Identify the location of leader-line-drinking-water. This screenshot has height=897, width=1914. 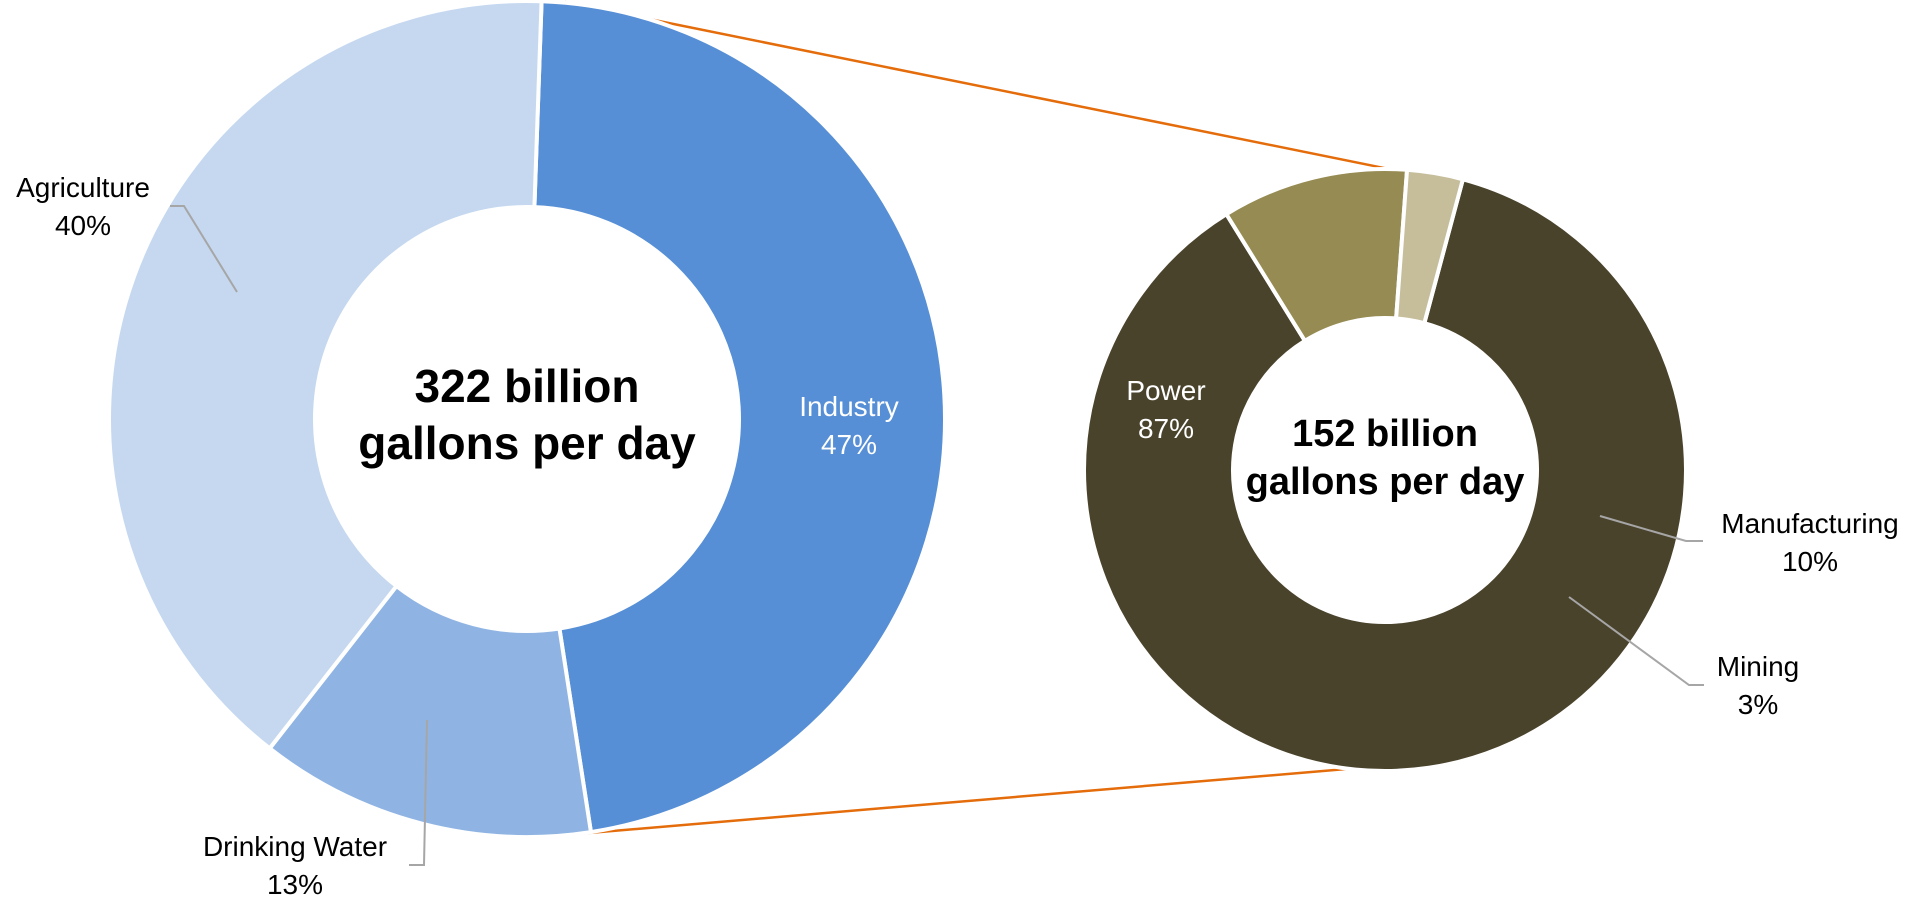
(418, 792).